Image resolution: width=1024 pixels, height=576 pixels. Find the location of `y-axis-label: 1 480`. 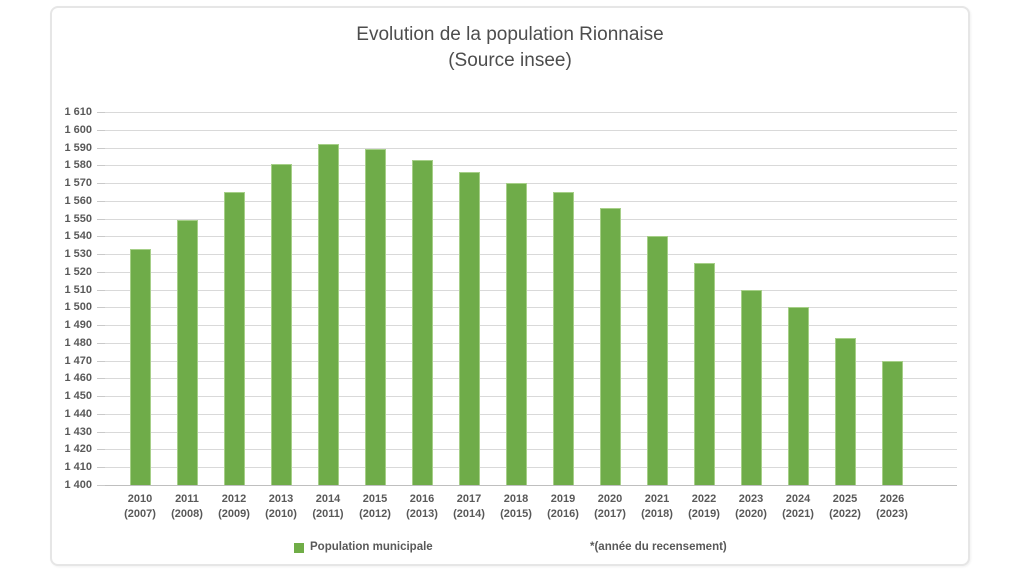

y-axis-label: 1 480 is located at coordinates (78, 342).